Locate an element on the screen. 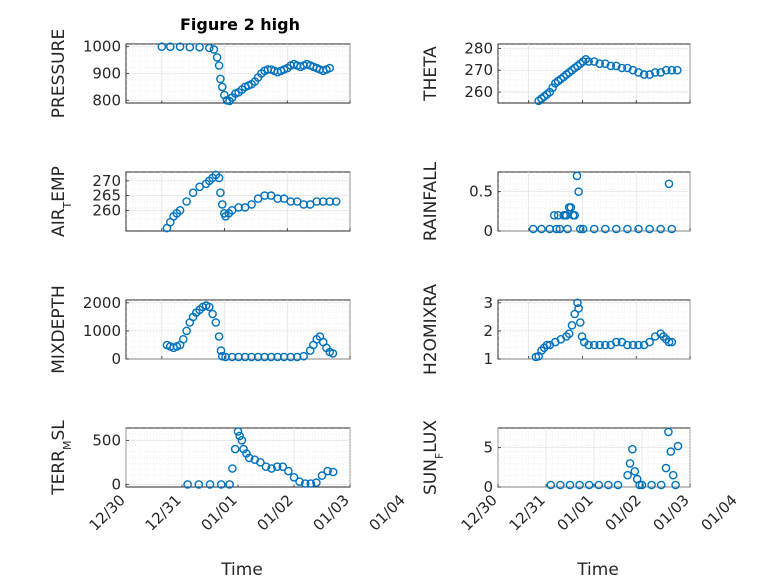 The image size is (778, 583). y-tick-label: 5 is located at coordinates (488, 448).